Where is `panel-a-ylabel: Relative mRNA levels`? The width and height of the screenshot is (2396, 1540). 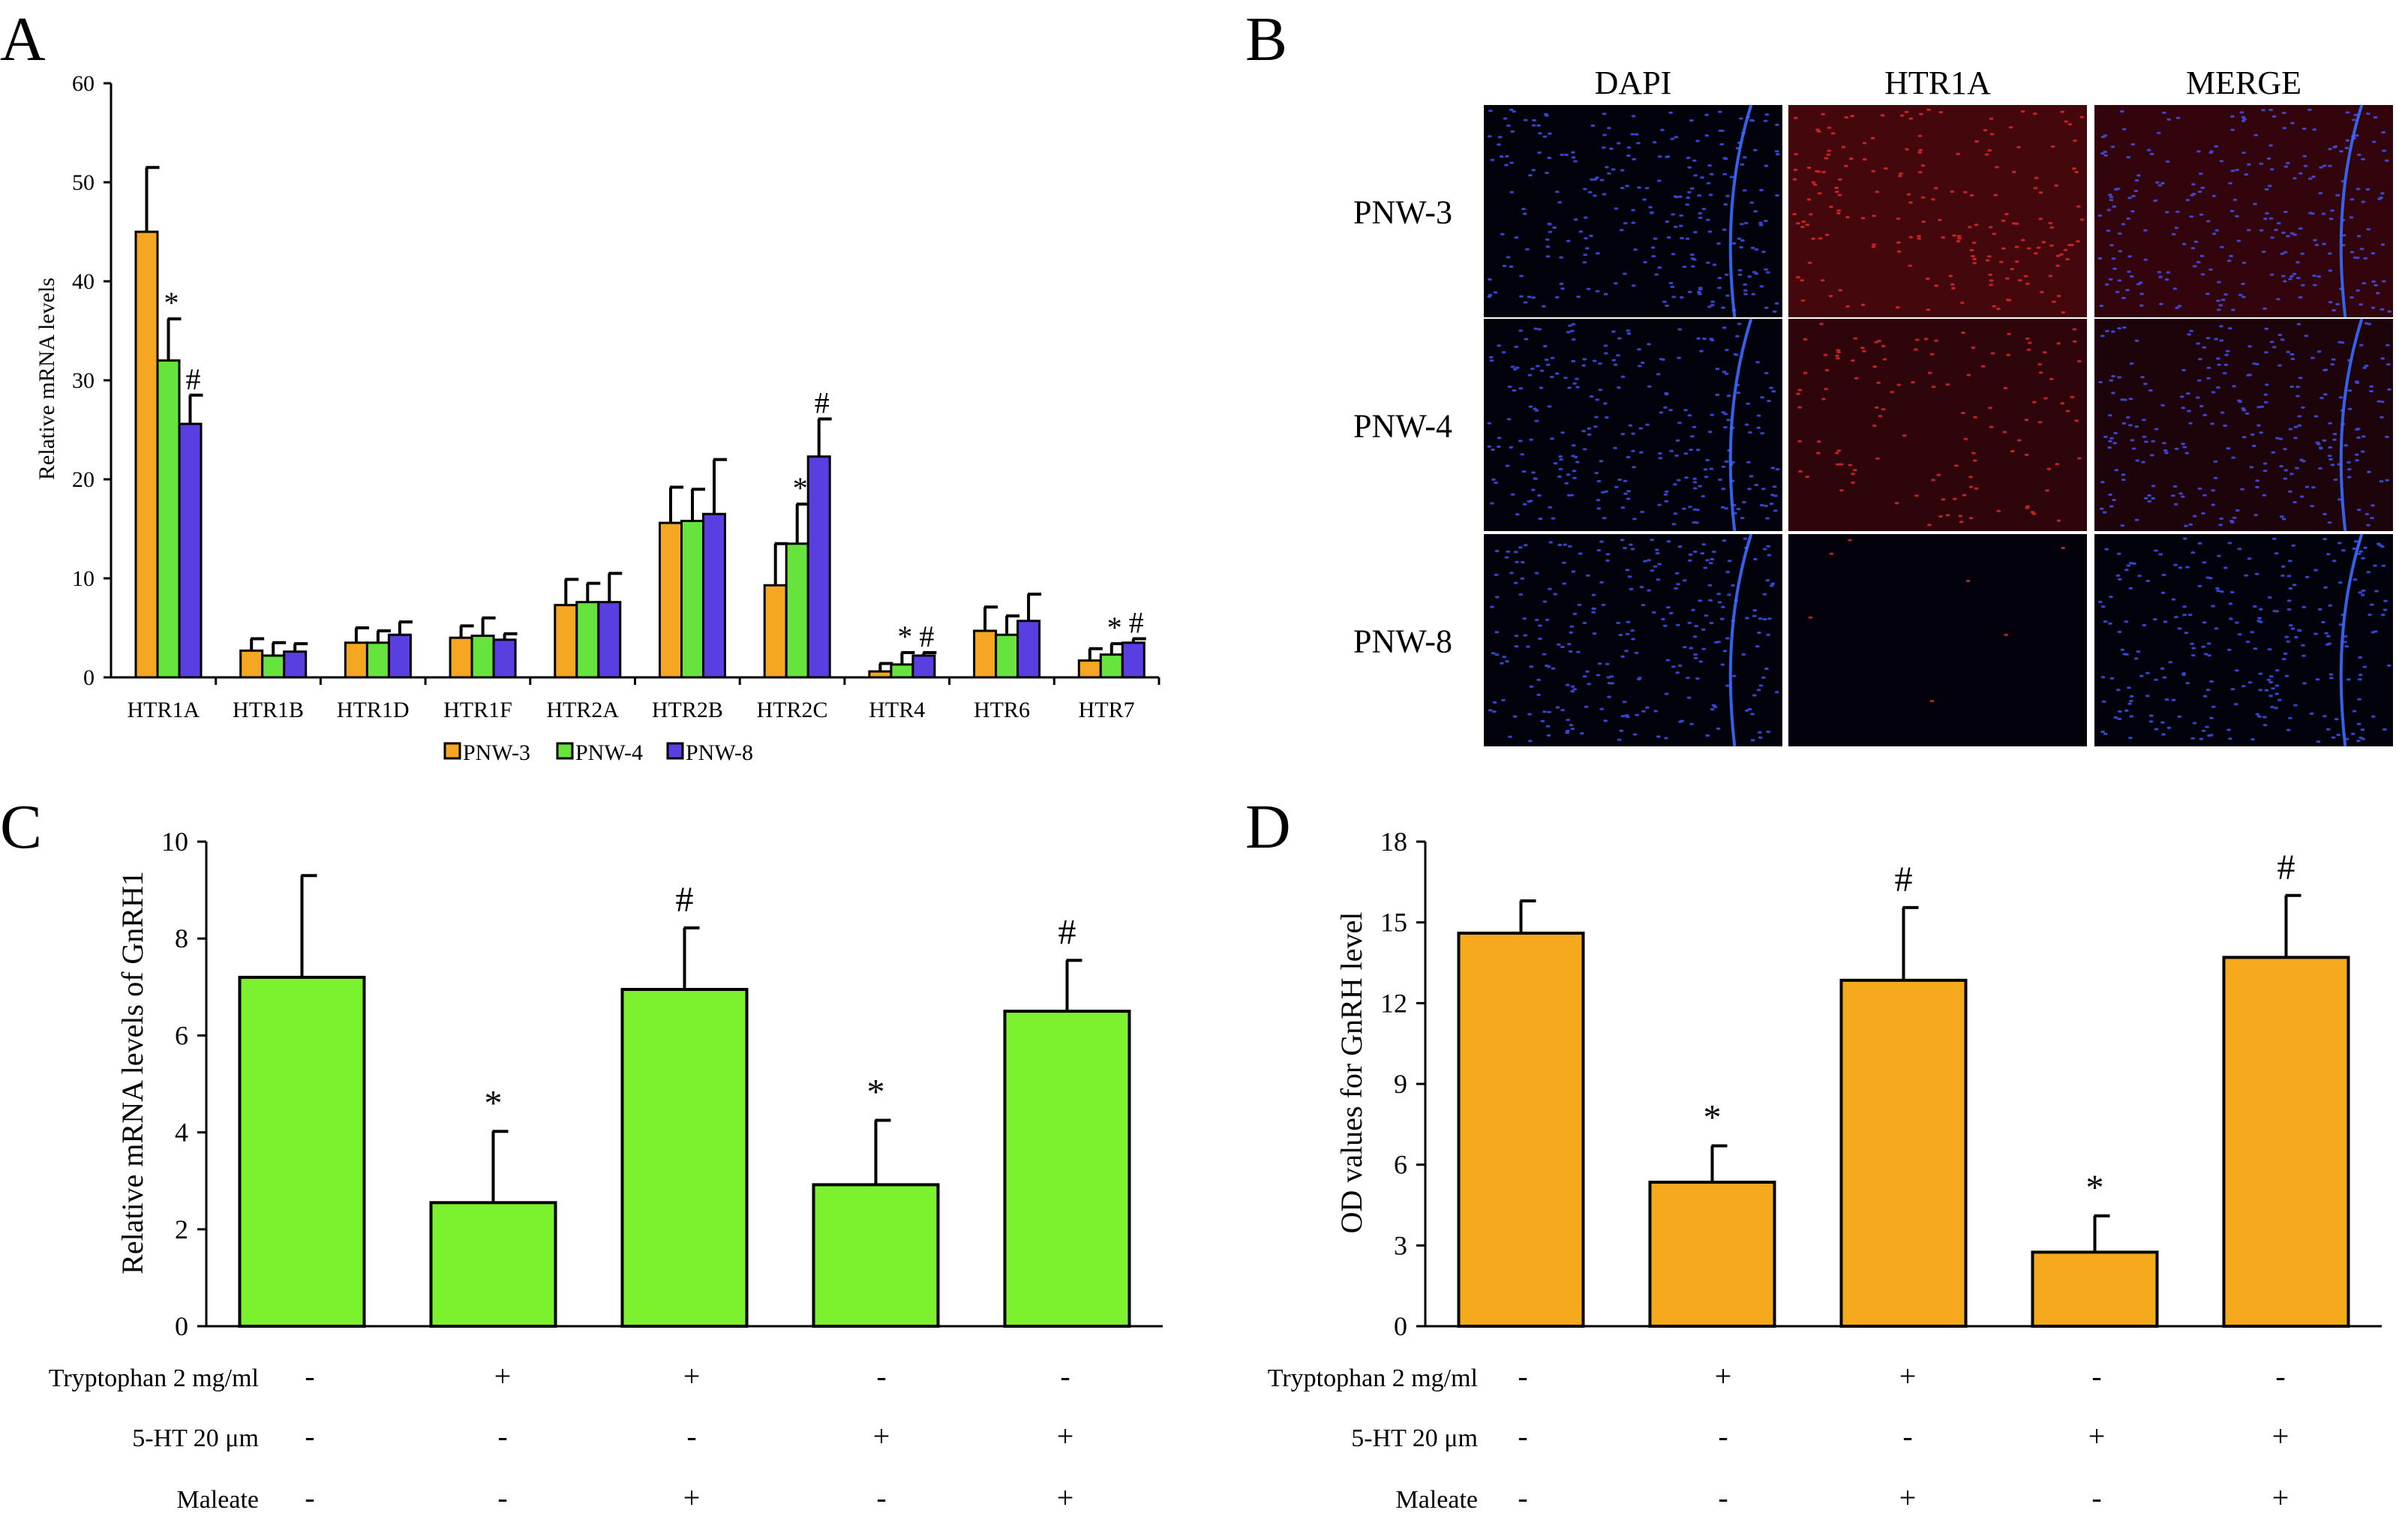
panel-a-ylabel: Relative mRNA levels is located at coordinates (47, 379).